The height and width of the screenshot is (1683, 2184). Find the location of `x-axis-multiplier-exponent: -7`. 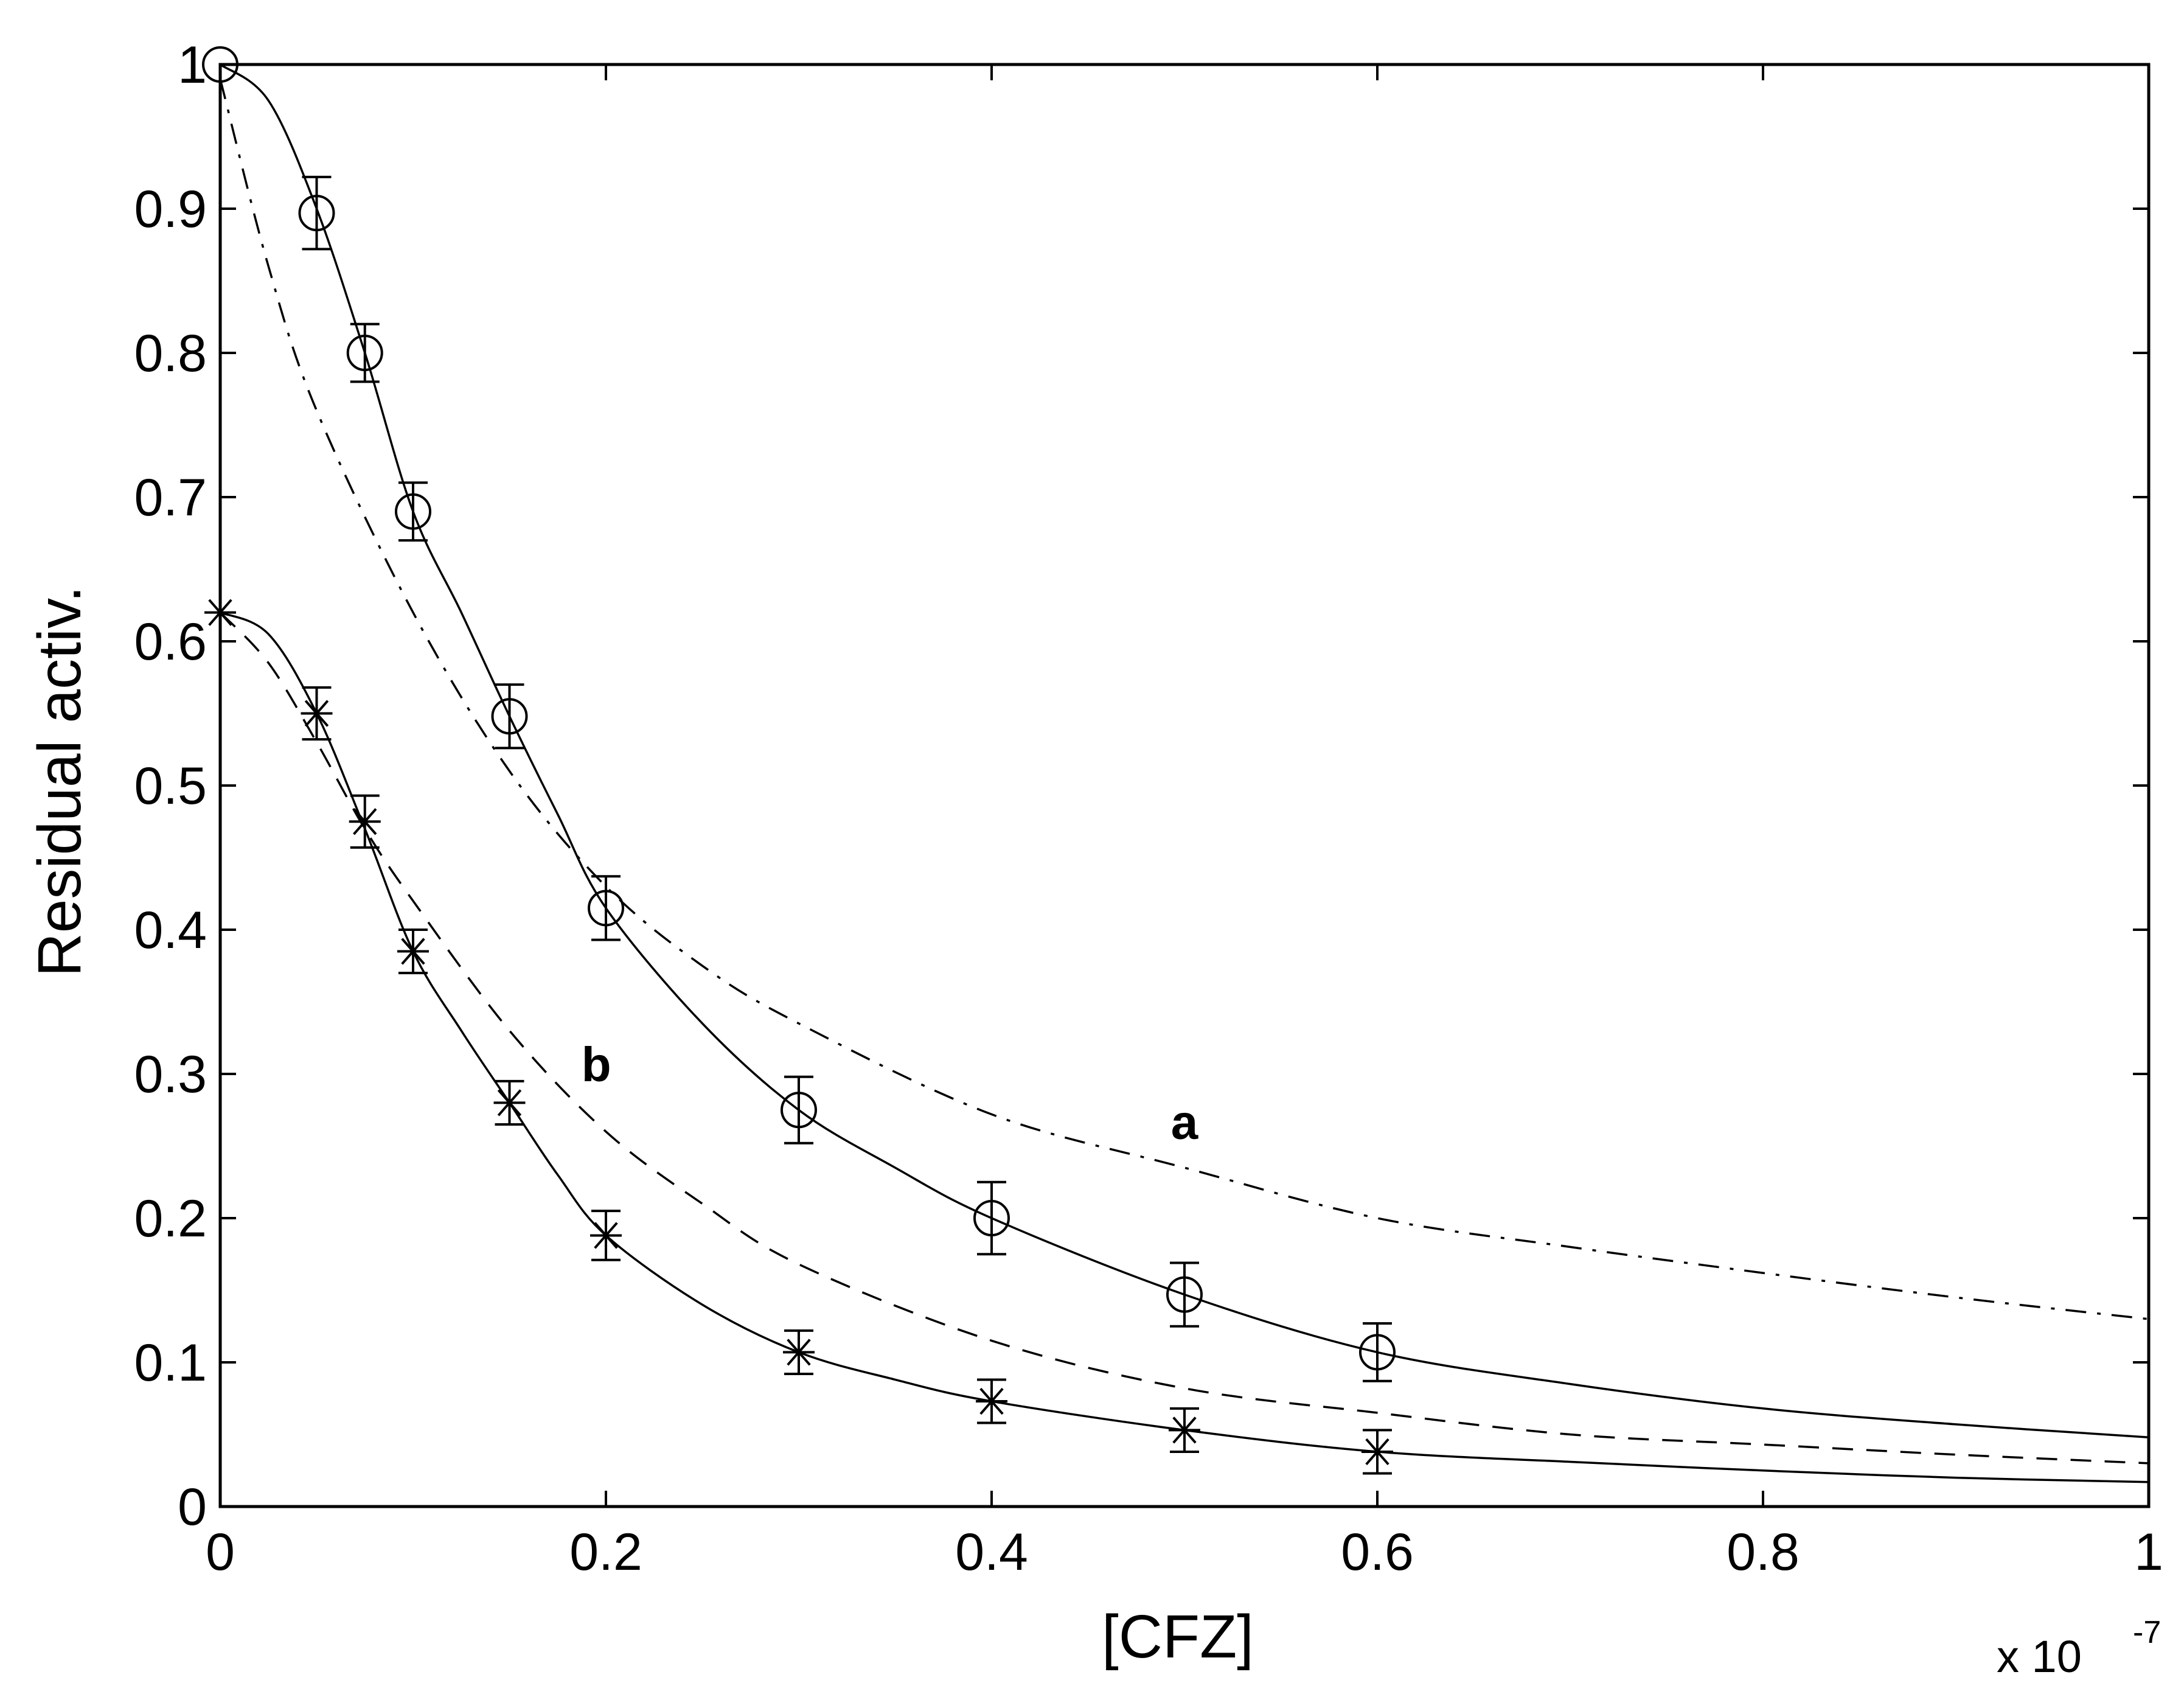

x-axis-multiplier-exponent: -7 is located at coordinates (2147, 1632).